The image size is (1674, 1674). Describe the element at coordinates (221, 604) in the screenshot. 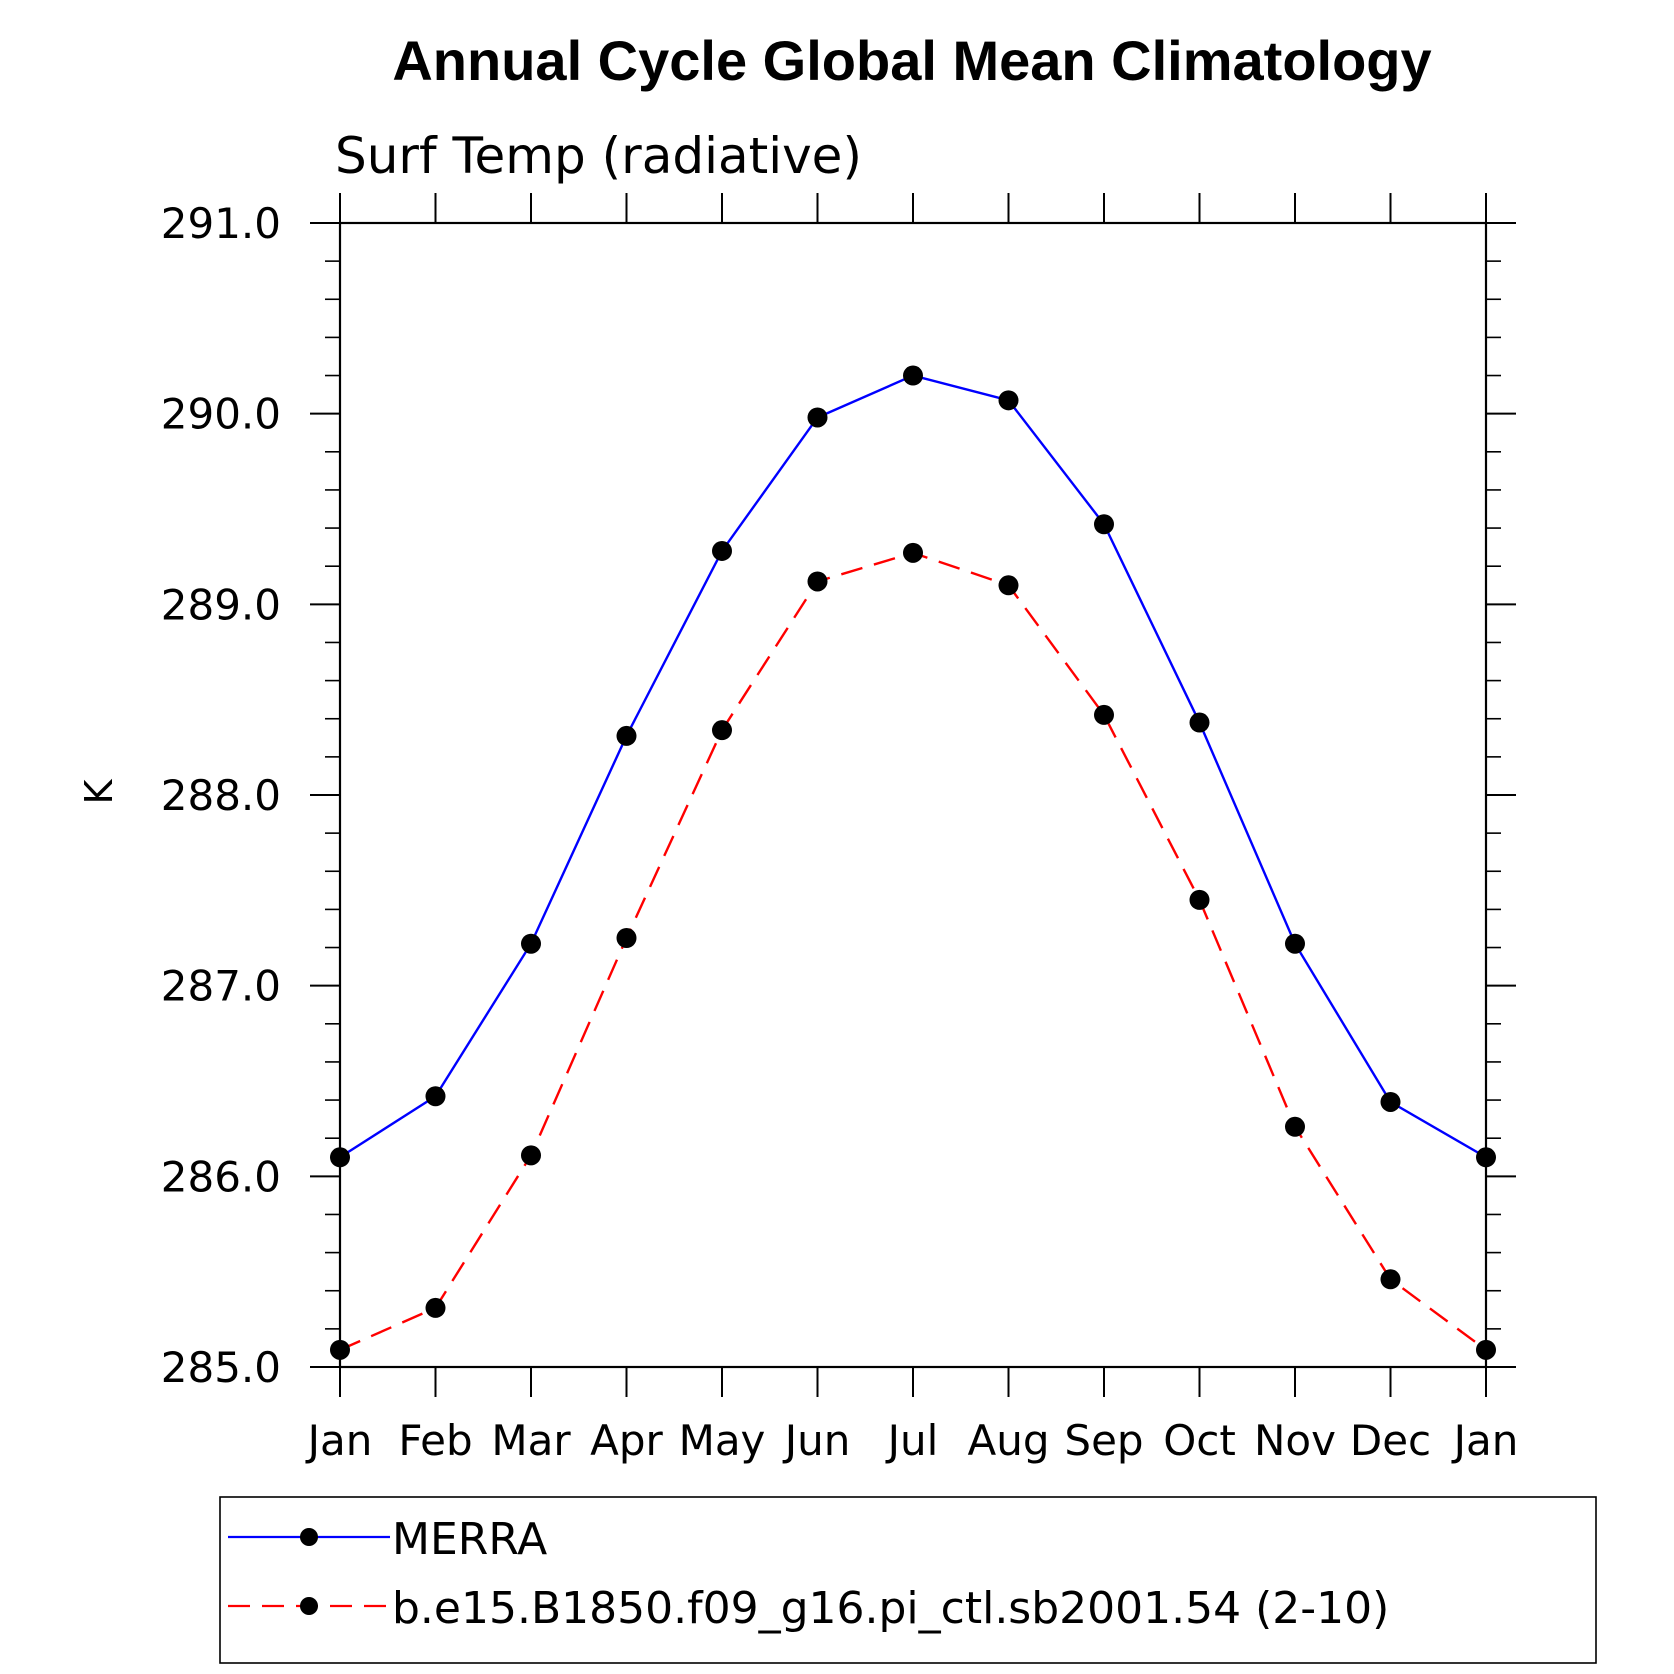

I see `y-tick-label: 289.0` at that location.